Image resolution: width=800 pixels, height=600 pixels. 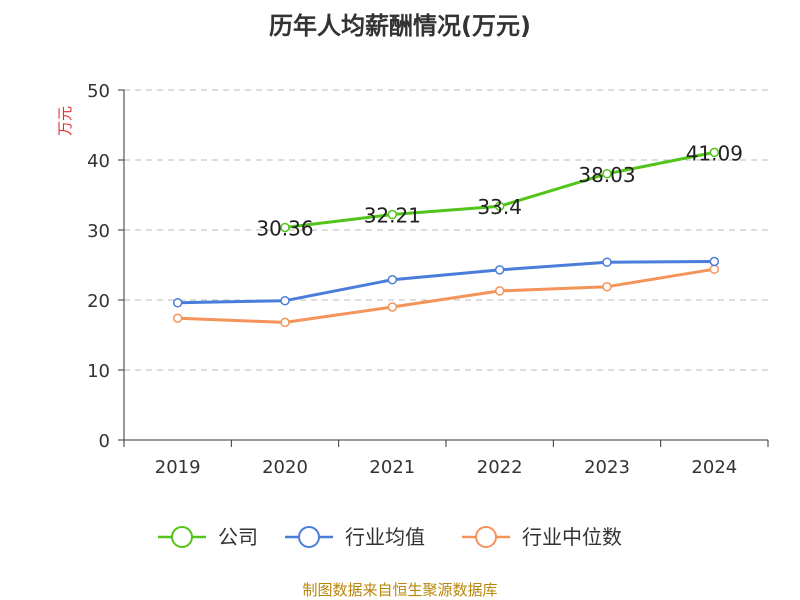 I want to click on y-axis-label: 万元, so click(x=65, y=121).